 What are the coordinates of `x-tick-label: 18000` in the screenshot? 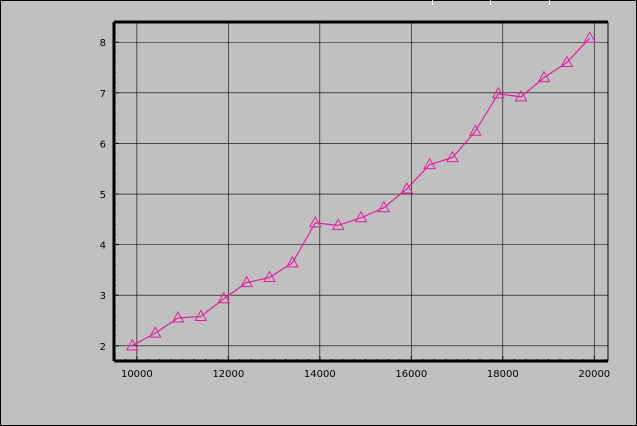 It's located at (503, 374).